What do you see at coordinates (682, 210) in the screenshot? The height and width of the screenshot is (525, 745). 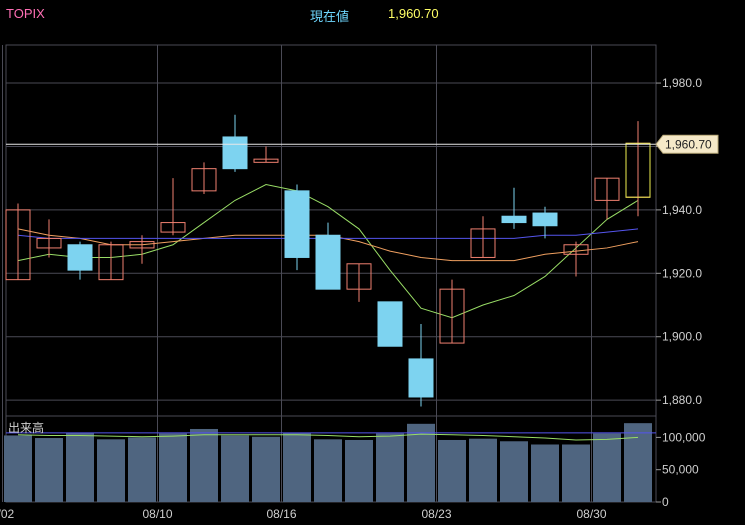 I see `price-tick-label: 1,940.0` at bounding box center [682, 210].